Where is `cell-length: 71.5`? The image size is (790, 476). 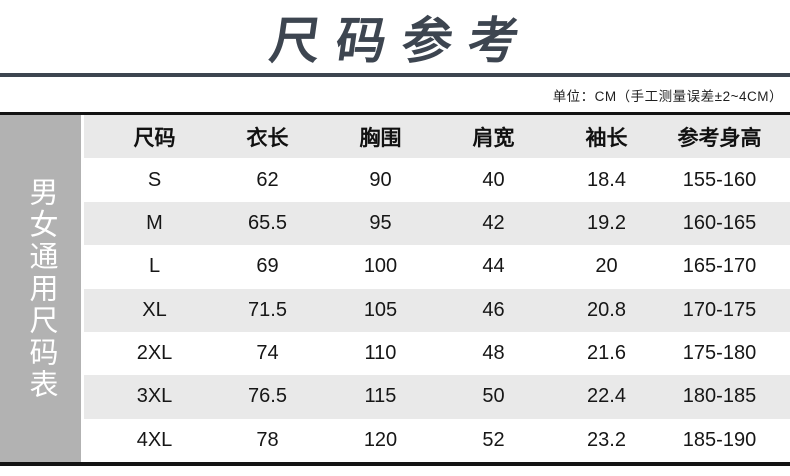
cell-length: 71.5 is located at coordinates (267, 309).